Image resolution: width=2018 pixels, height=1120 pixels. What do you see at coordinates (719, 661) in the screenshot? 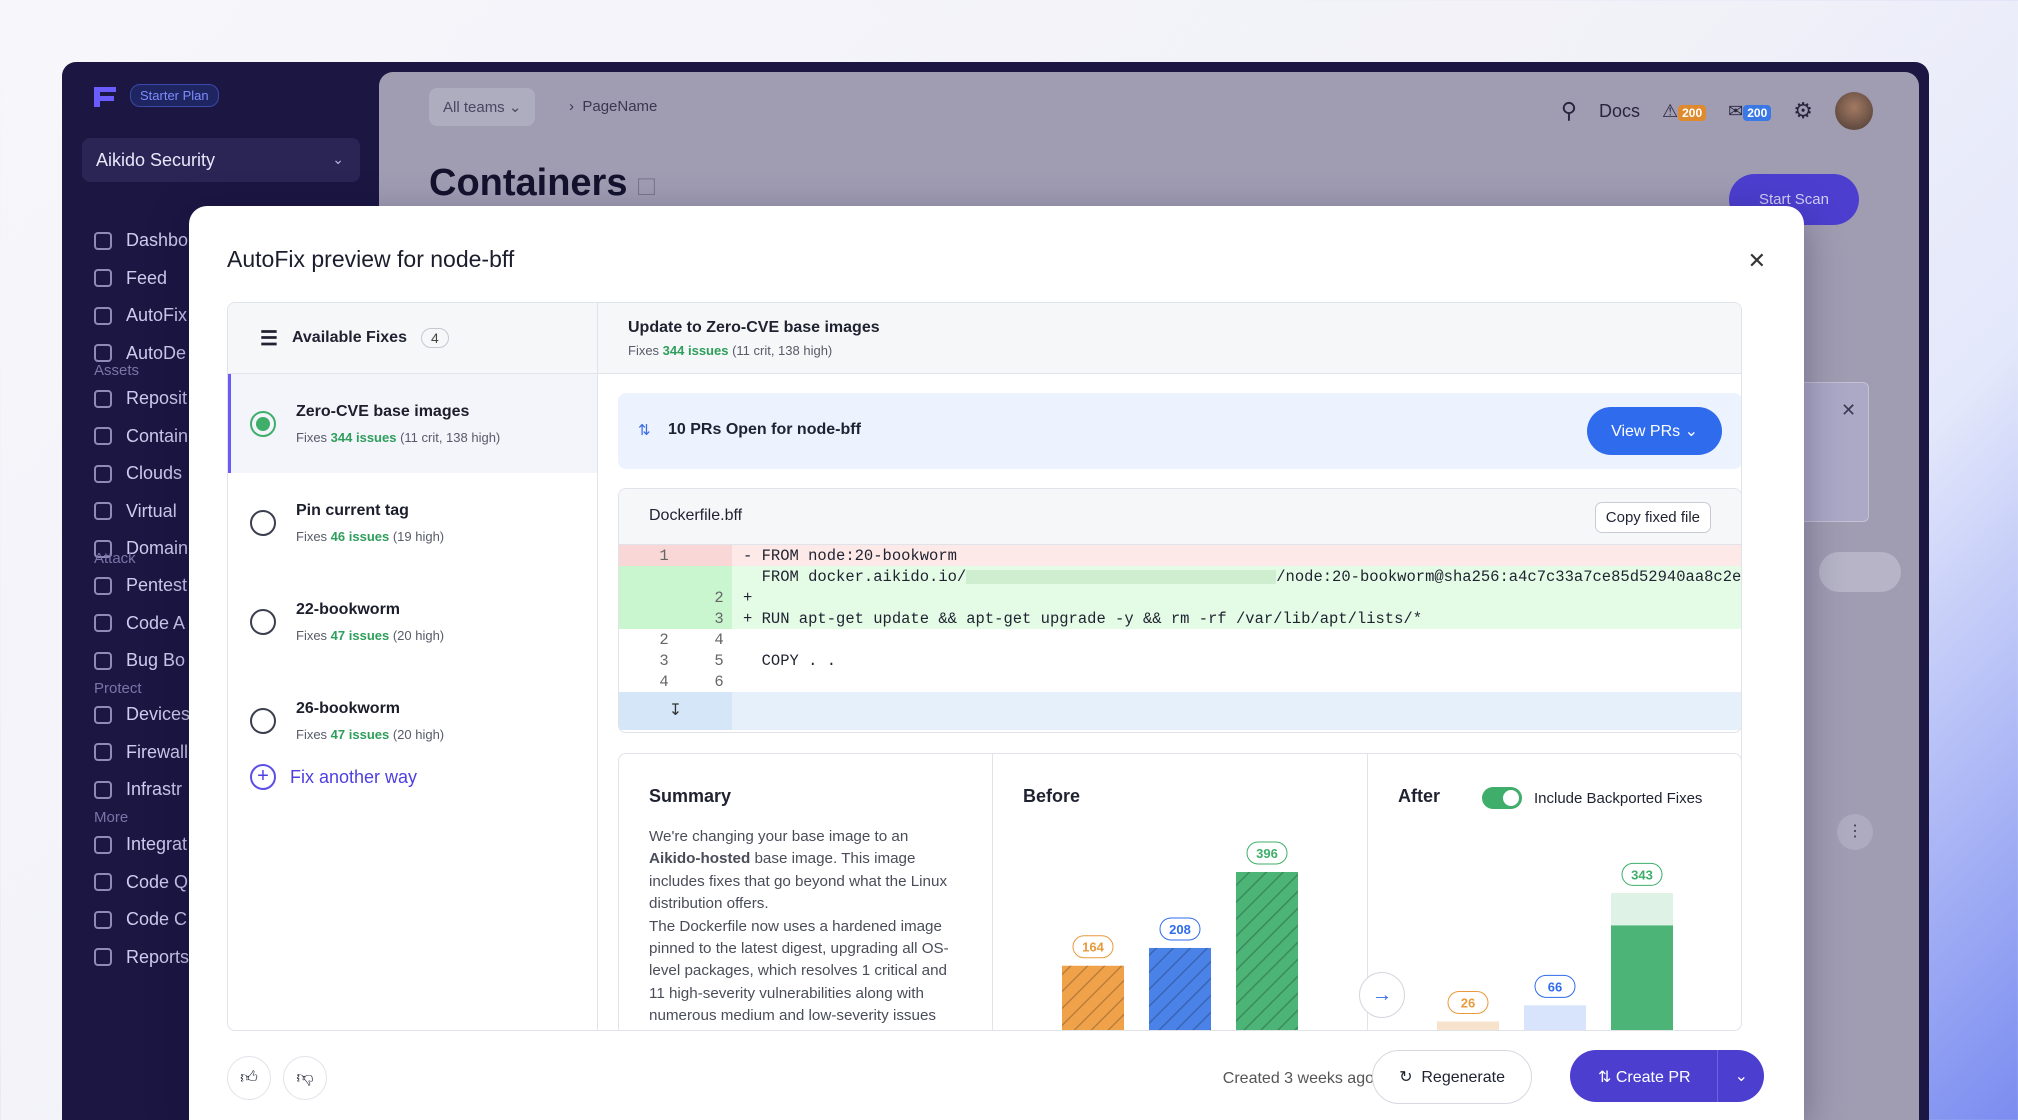
I see `new-line-number: 5` at bounding box center [719, 661].